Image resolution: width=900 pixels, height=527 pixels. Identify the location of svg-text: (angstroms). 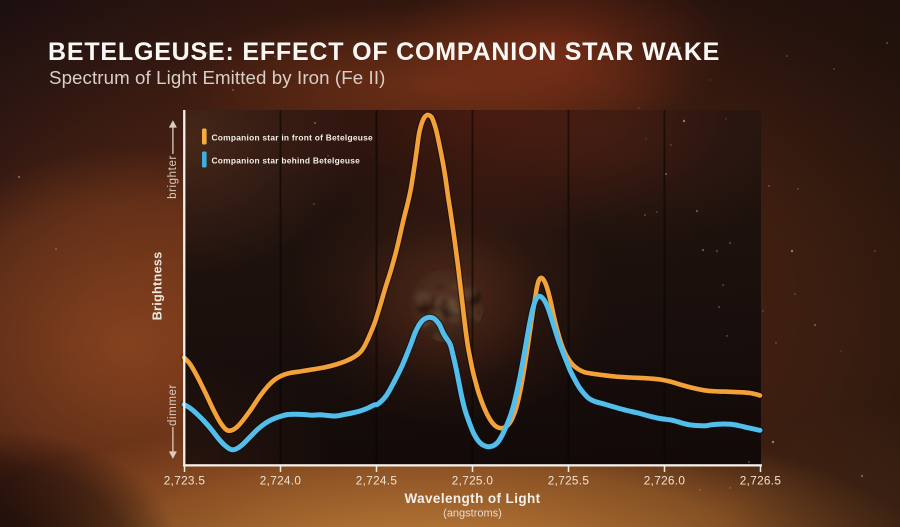
(472, 514).